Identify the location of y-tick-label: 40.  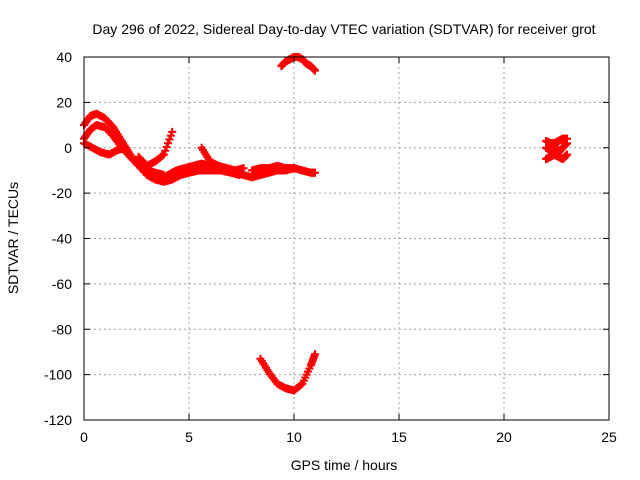
(64, 57).